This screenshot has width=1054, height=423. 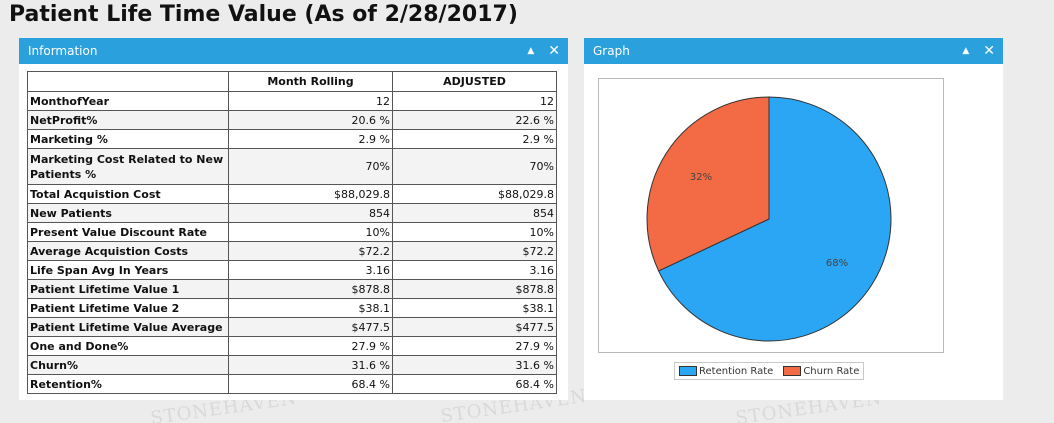 What do you see at coordinates (310, 308) in the screenshot?
I see `month-rolling-value: $38.1` at bounding box center [310, 308].